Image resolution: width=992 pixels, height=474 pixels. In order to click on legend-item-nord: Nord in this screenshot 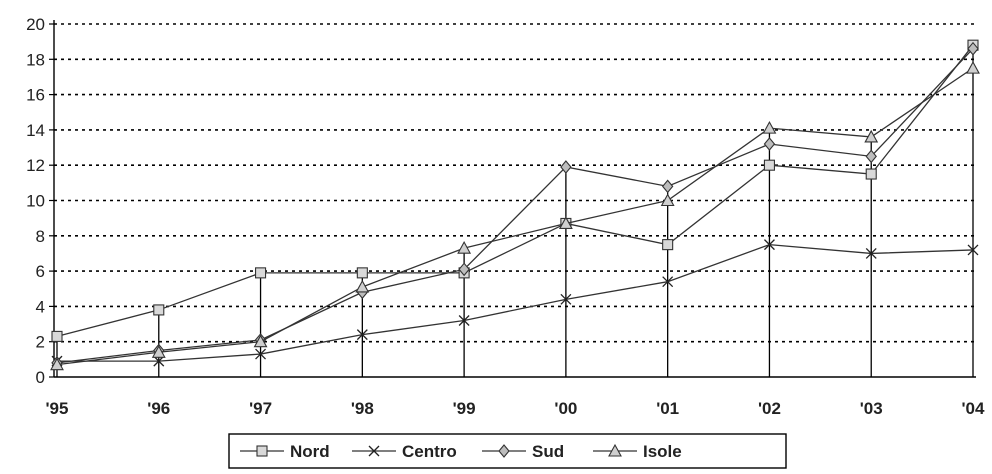, I will do `click(285, 451)`.